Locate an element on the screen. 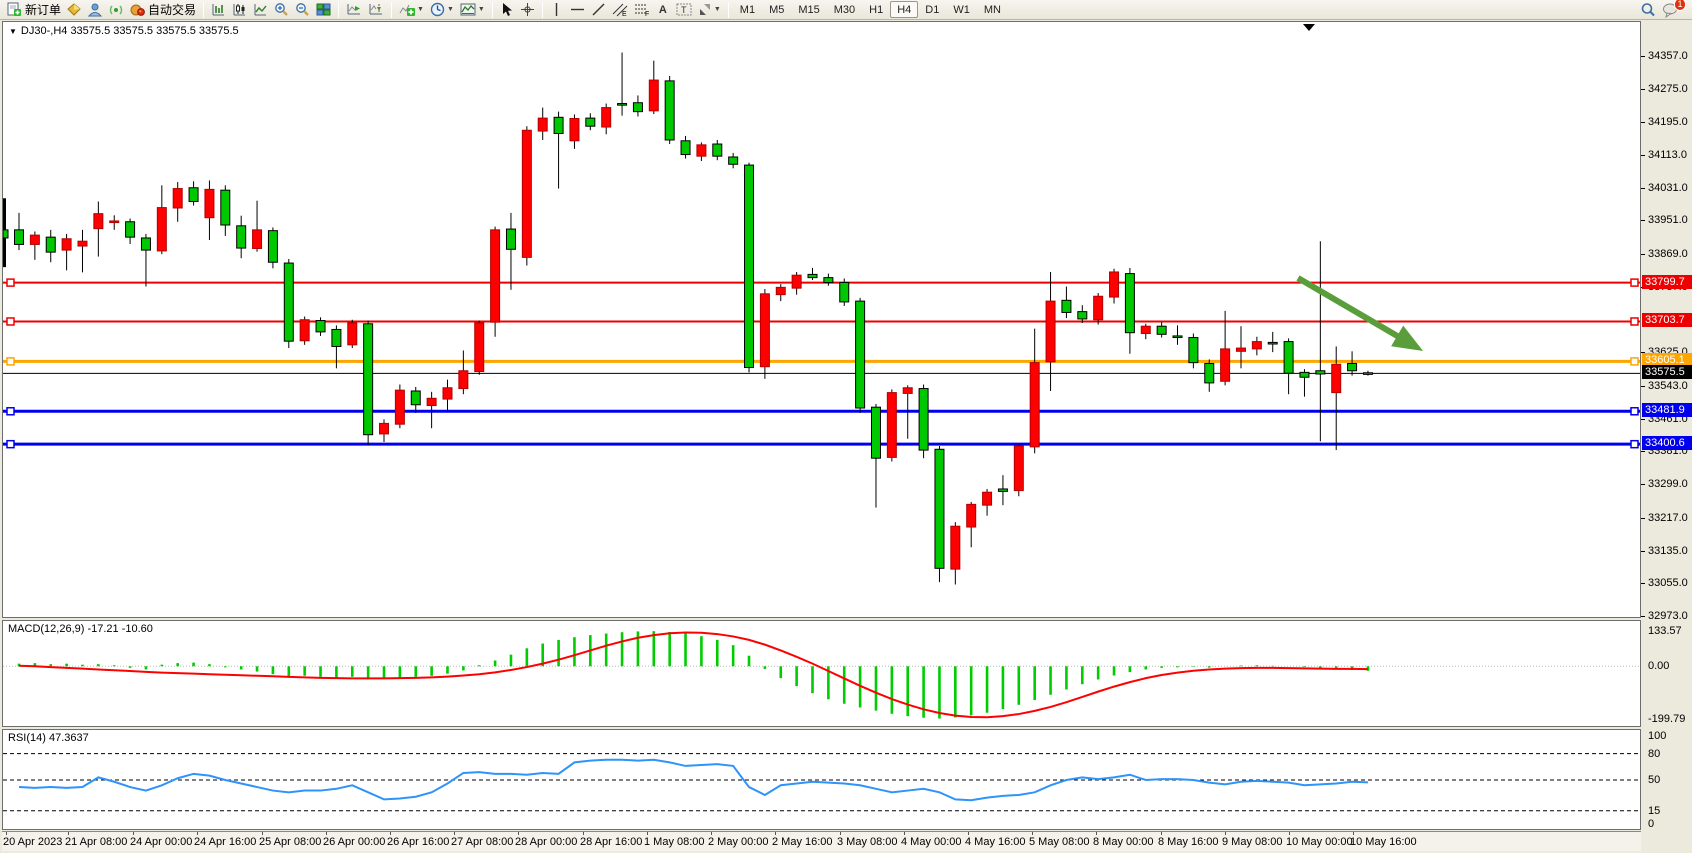 This screenshot has height=853, width=1692. line-chart-icon is located at coordinates (260, 9).